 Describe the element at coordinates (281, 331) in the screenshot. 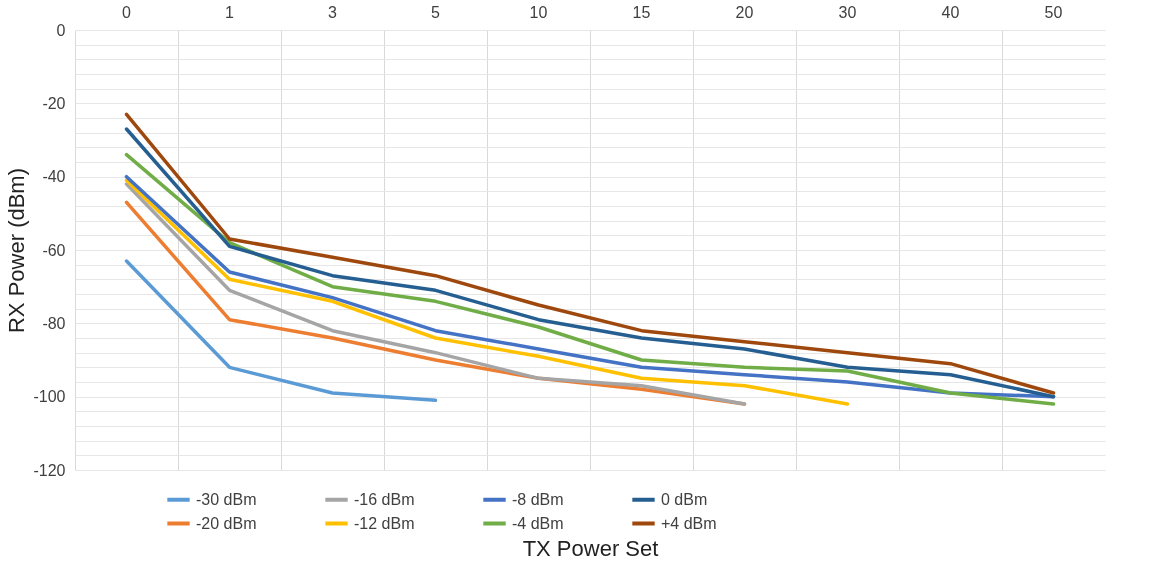

I see `line-series` at that location.